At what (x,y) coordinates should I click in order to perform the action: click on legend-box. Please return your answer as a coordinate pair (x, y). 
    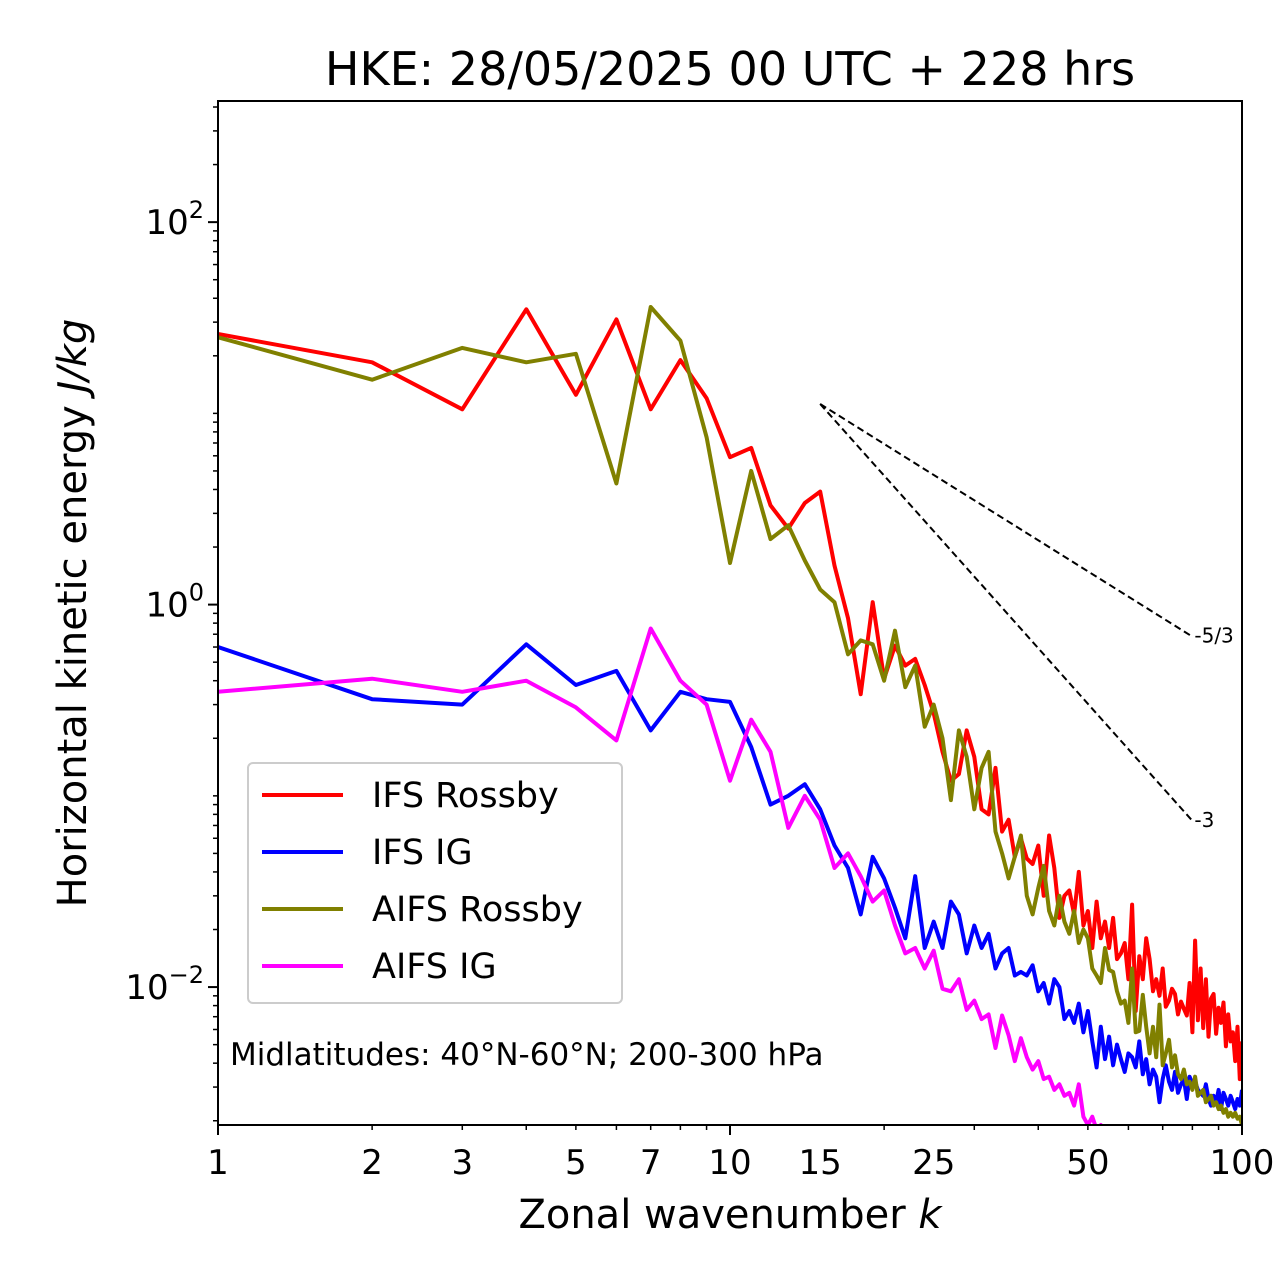
    Looking at the image, I should click on (435, 883).